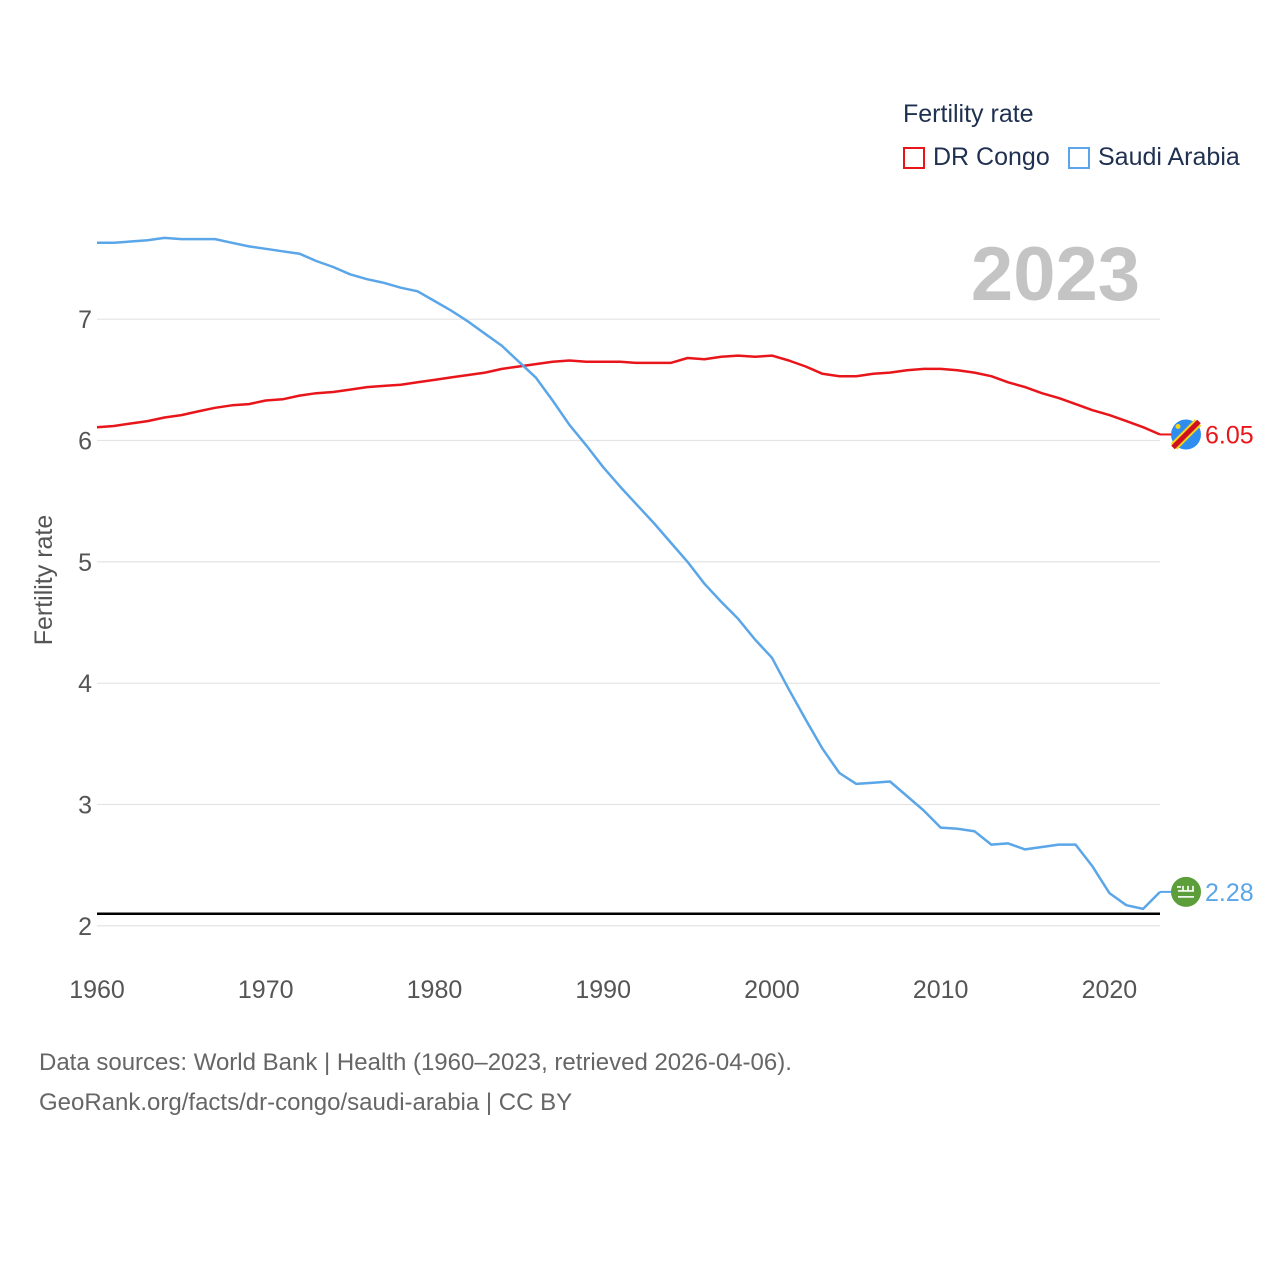 Image resolution: width=1280 pixels, height=1280 pixels. Describe the element at coordinates (991, 157) in the screenshot. I see `legend-label-dr-congo: DR Congo` at that location.